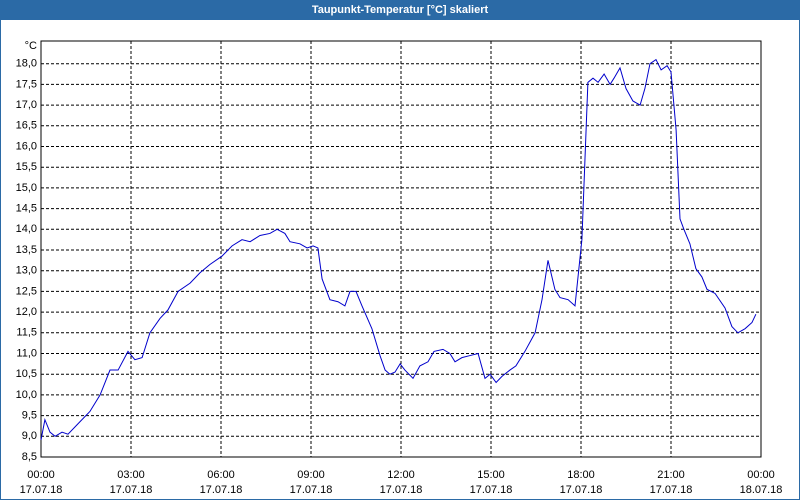  I want to click on y-tick-label: 12,0, so click(26, 312).